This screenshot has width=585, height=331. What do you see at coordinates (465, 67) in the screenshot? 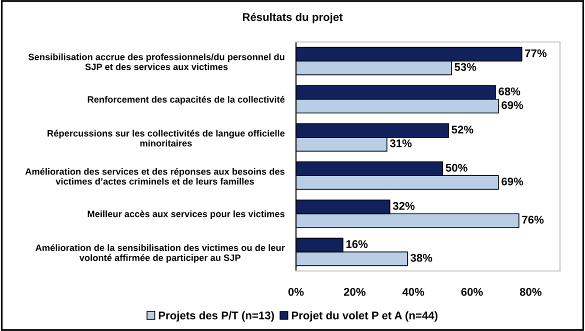
I see `text: 53%` at bounding box center [465, 67].